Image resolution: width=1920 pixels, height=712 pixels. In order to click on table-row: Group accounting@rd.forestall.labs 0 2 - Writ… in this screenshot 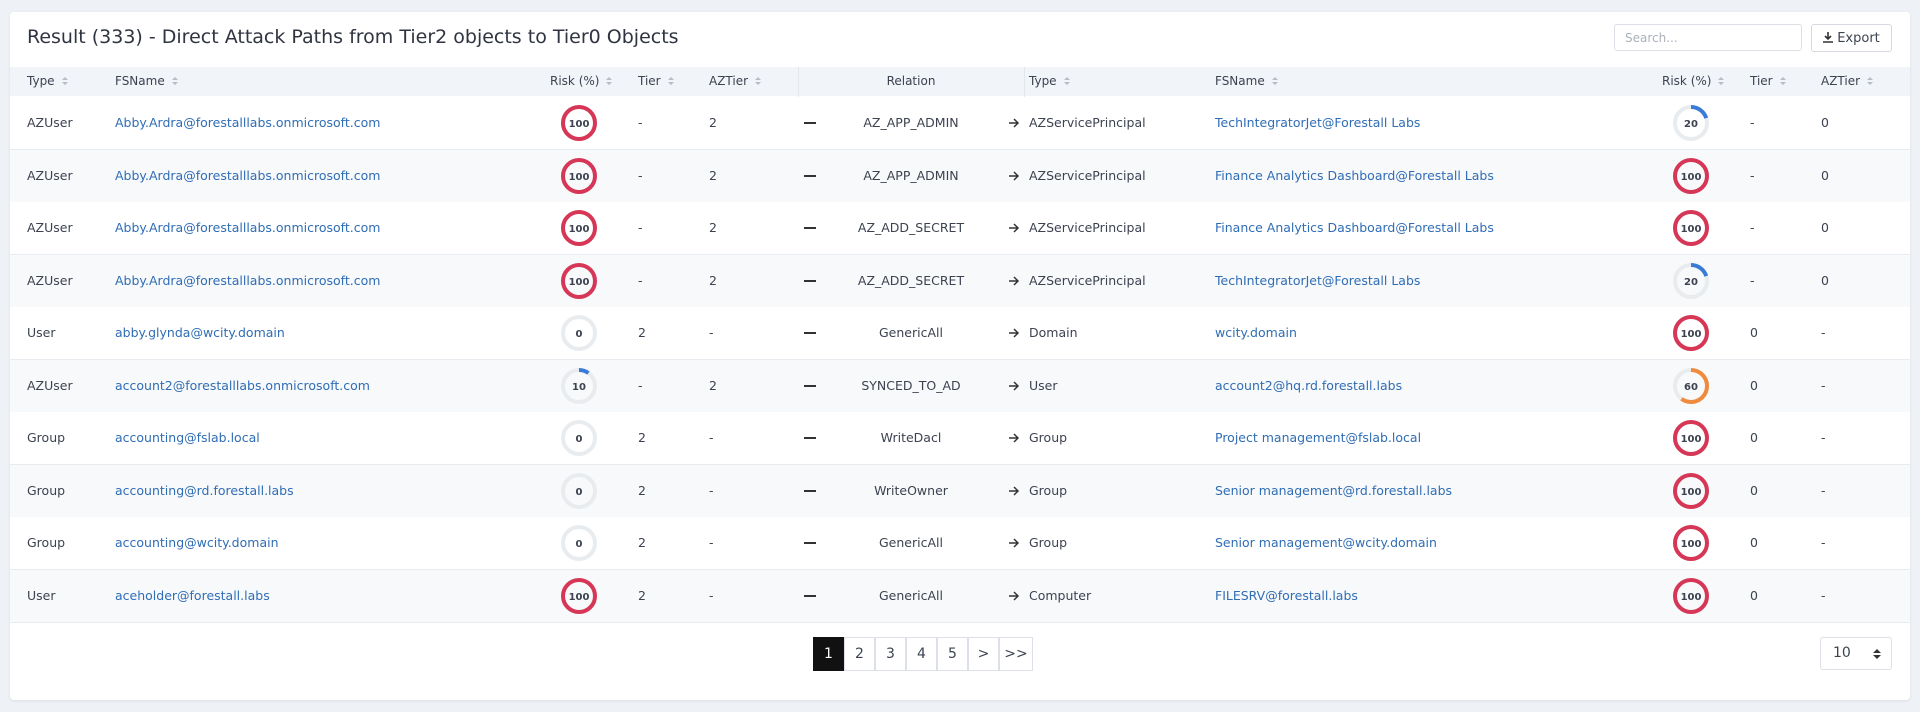, I will do `click(960, 491)`.